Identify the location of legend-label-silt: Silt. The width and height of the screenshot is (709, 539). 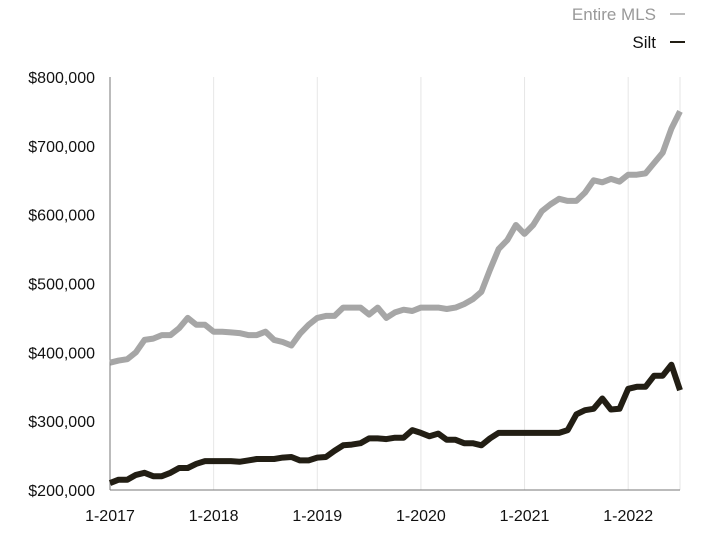
(644, 42).